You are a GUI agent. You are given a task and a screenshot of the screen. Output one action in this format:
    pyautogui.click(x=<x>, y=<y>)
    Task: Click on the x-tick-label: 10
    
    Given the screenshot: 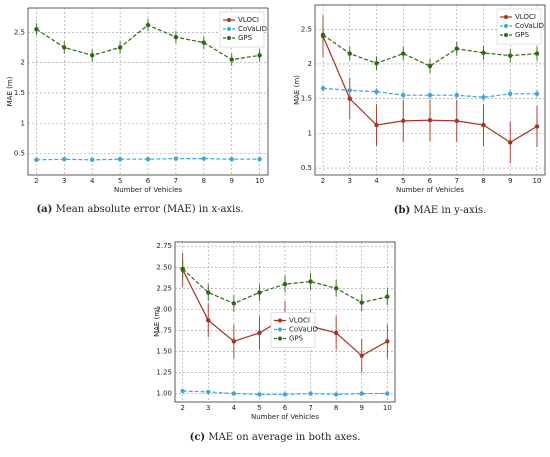 What is the action you would take?
    pyautogui.click(x=537, y=181)
    